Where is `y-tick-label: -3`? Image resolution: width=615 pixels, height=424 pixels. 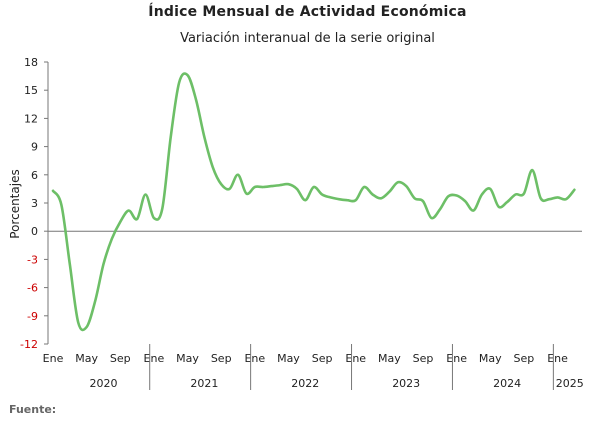 y-tick-label: -3 is located at coordinates (32, 259).